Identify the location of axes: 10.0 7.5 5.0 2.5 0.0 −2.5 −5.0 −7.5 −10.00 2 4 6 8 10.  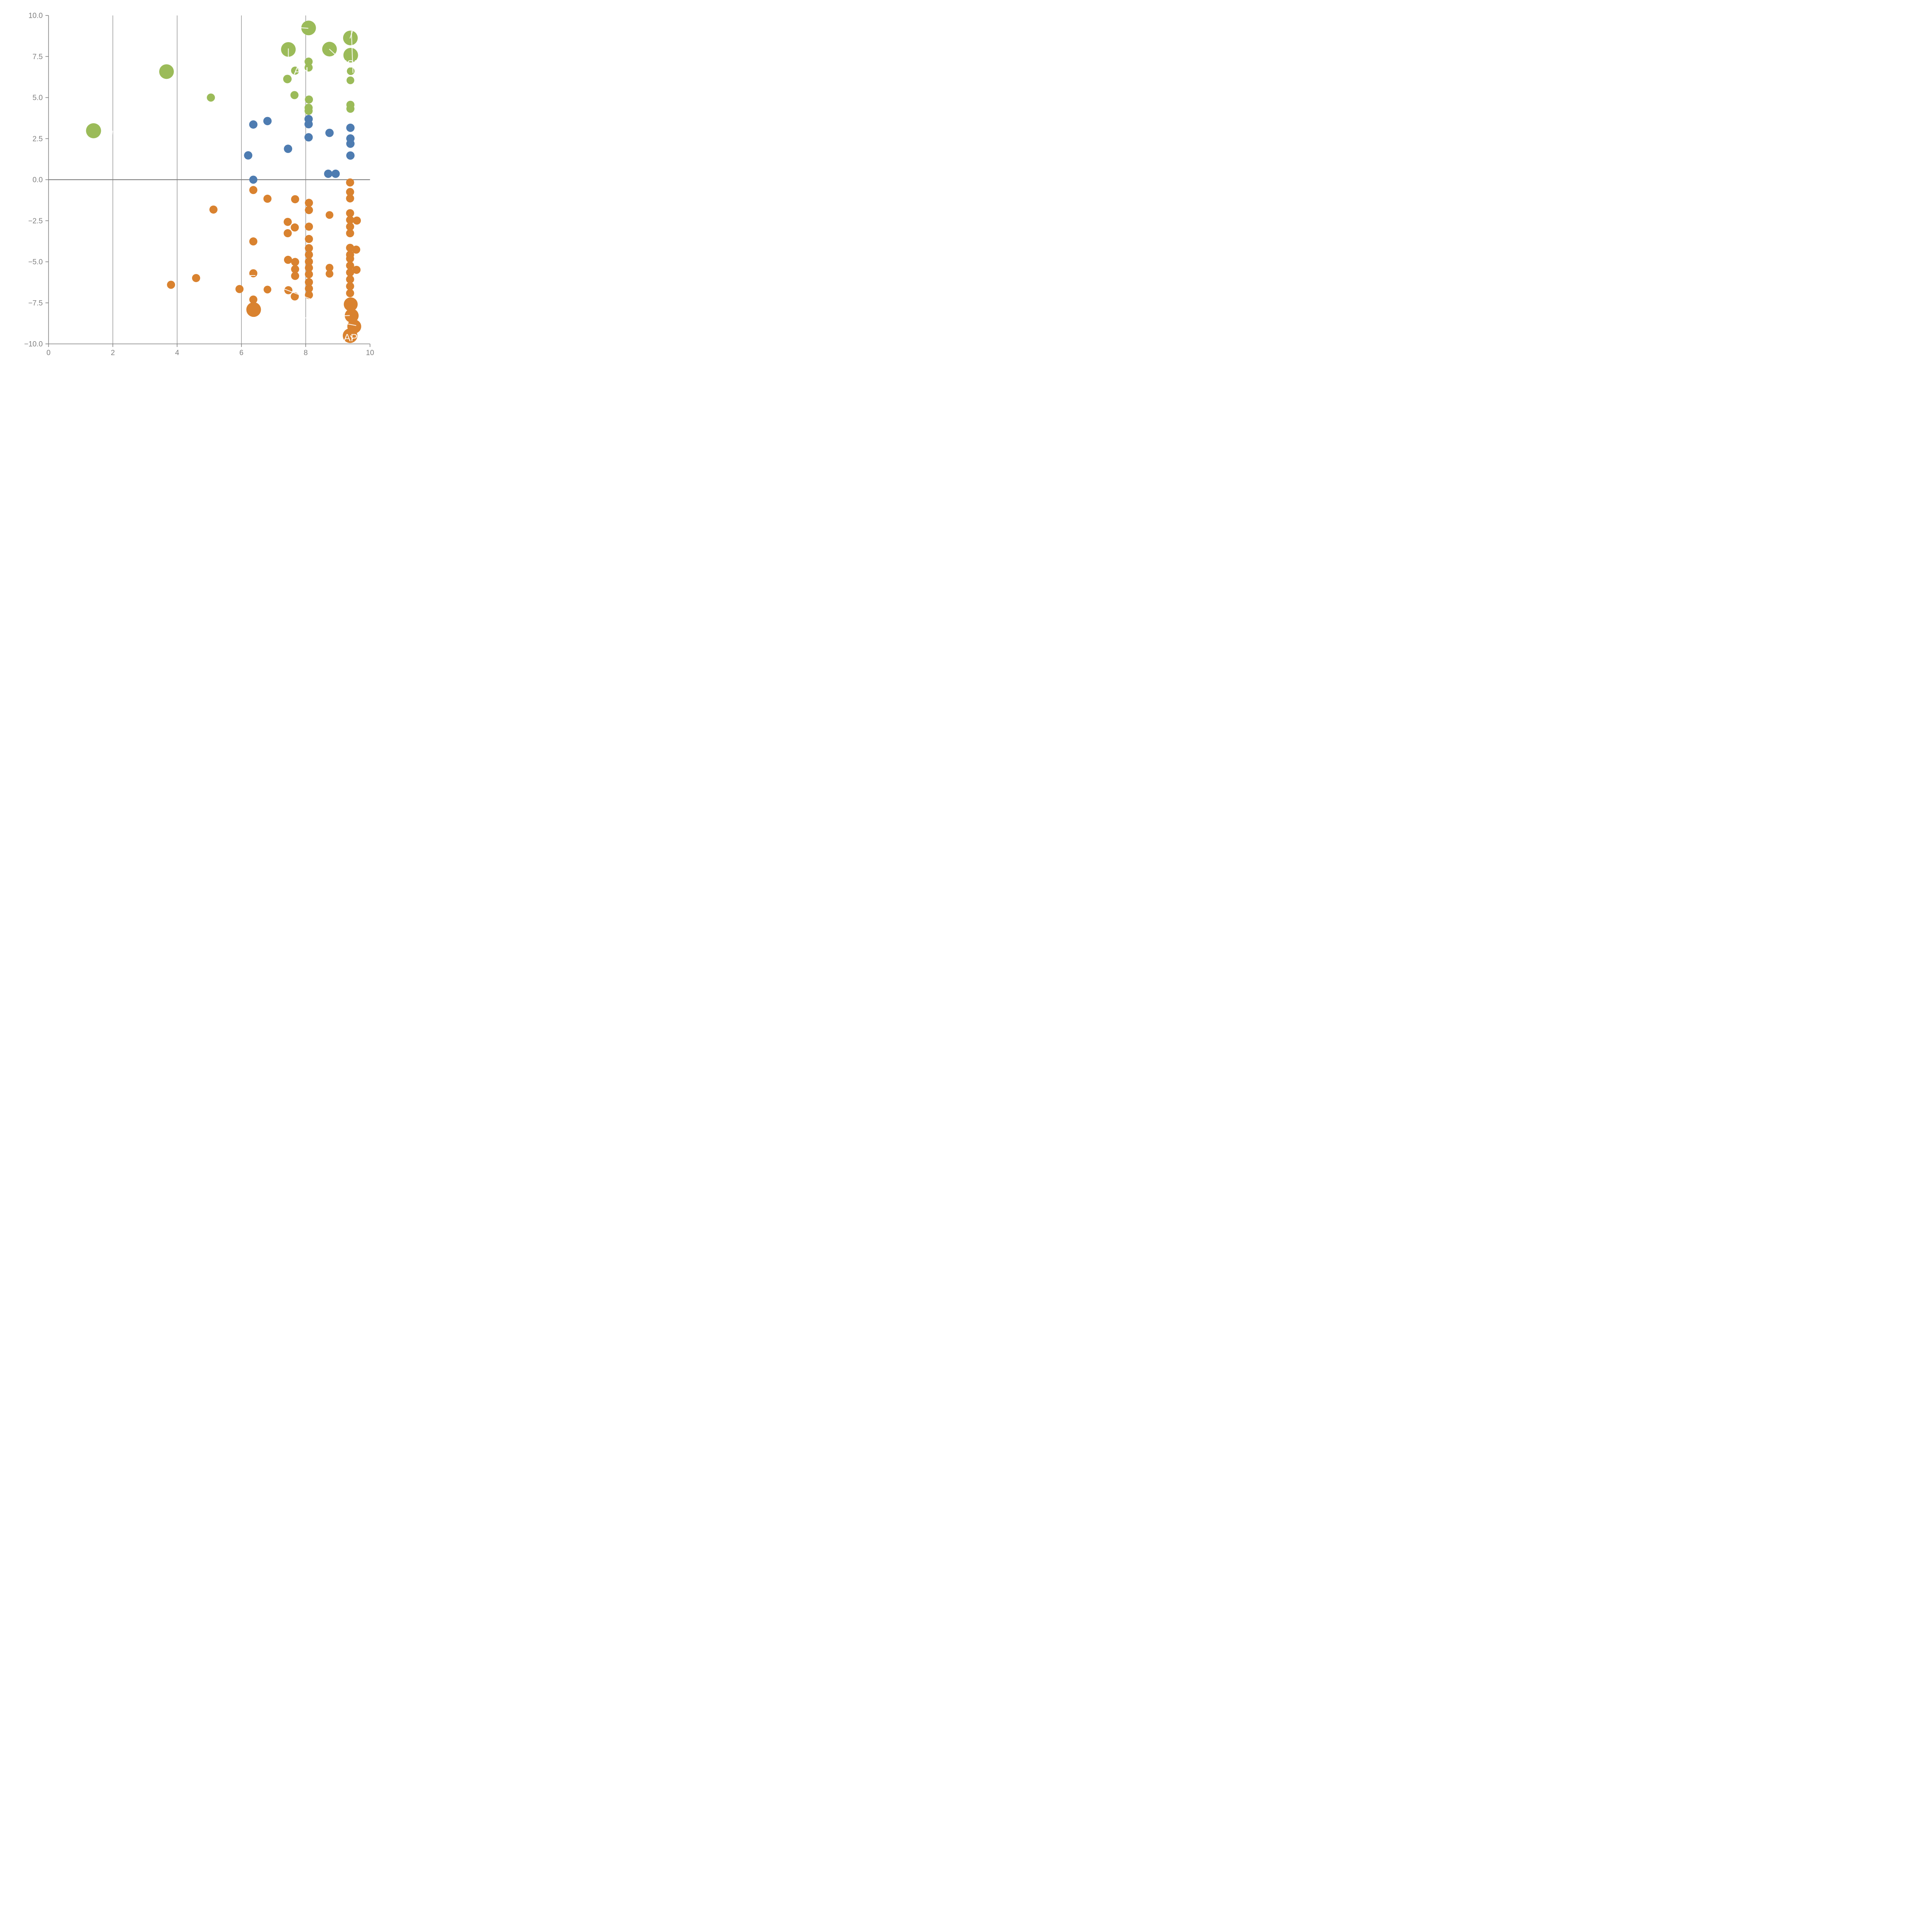
(199, 184).